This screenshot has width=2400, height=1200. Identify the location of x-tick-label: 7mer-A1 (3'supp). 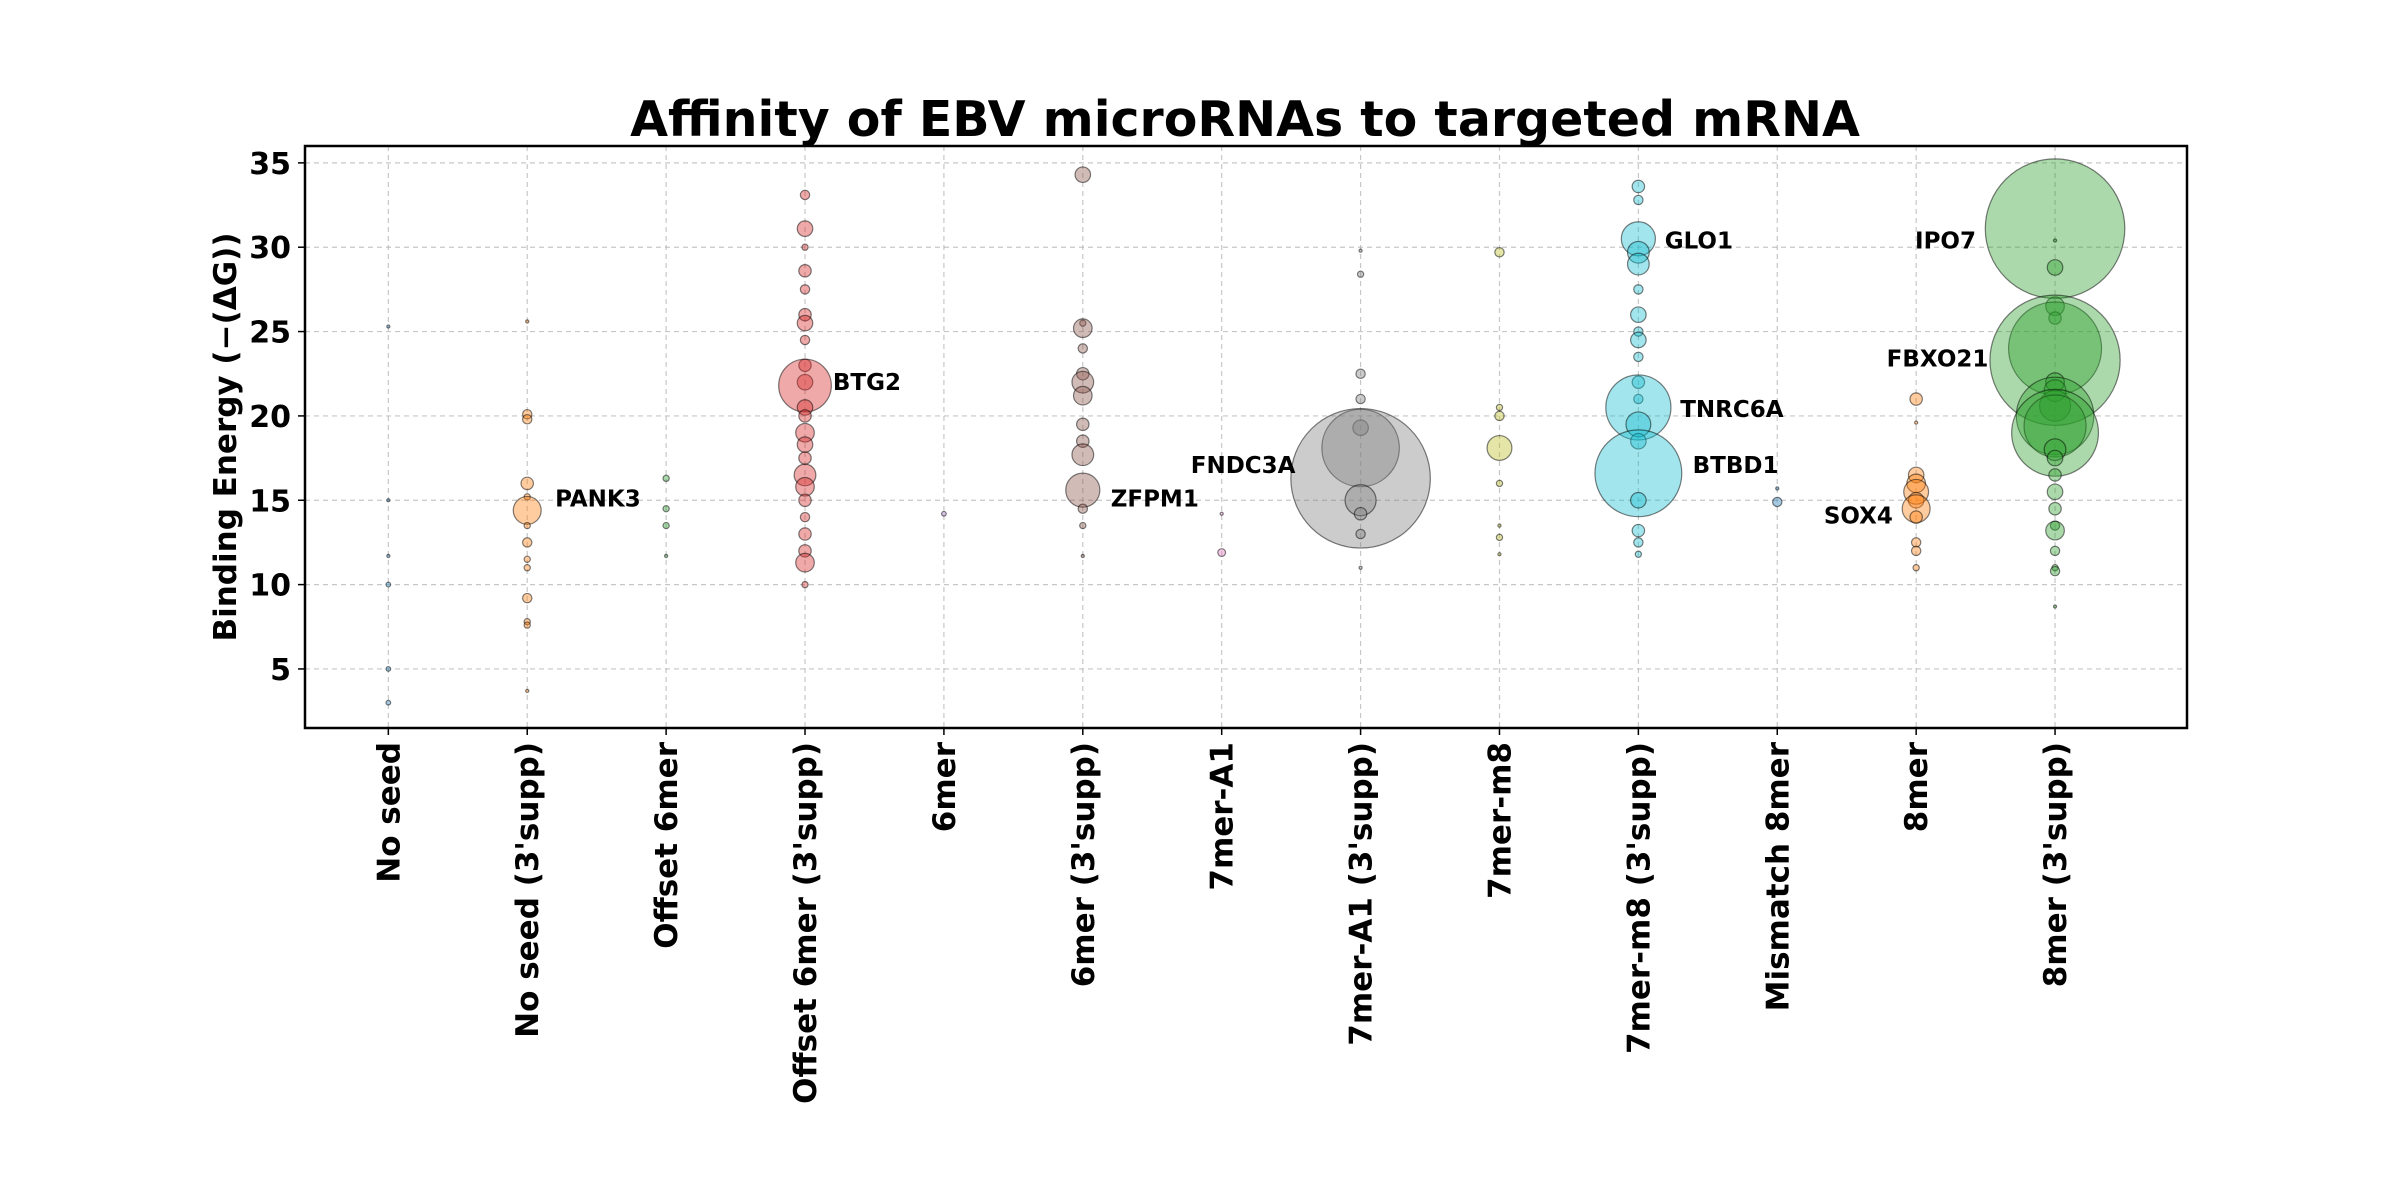
(1362, 894).